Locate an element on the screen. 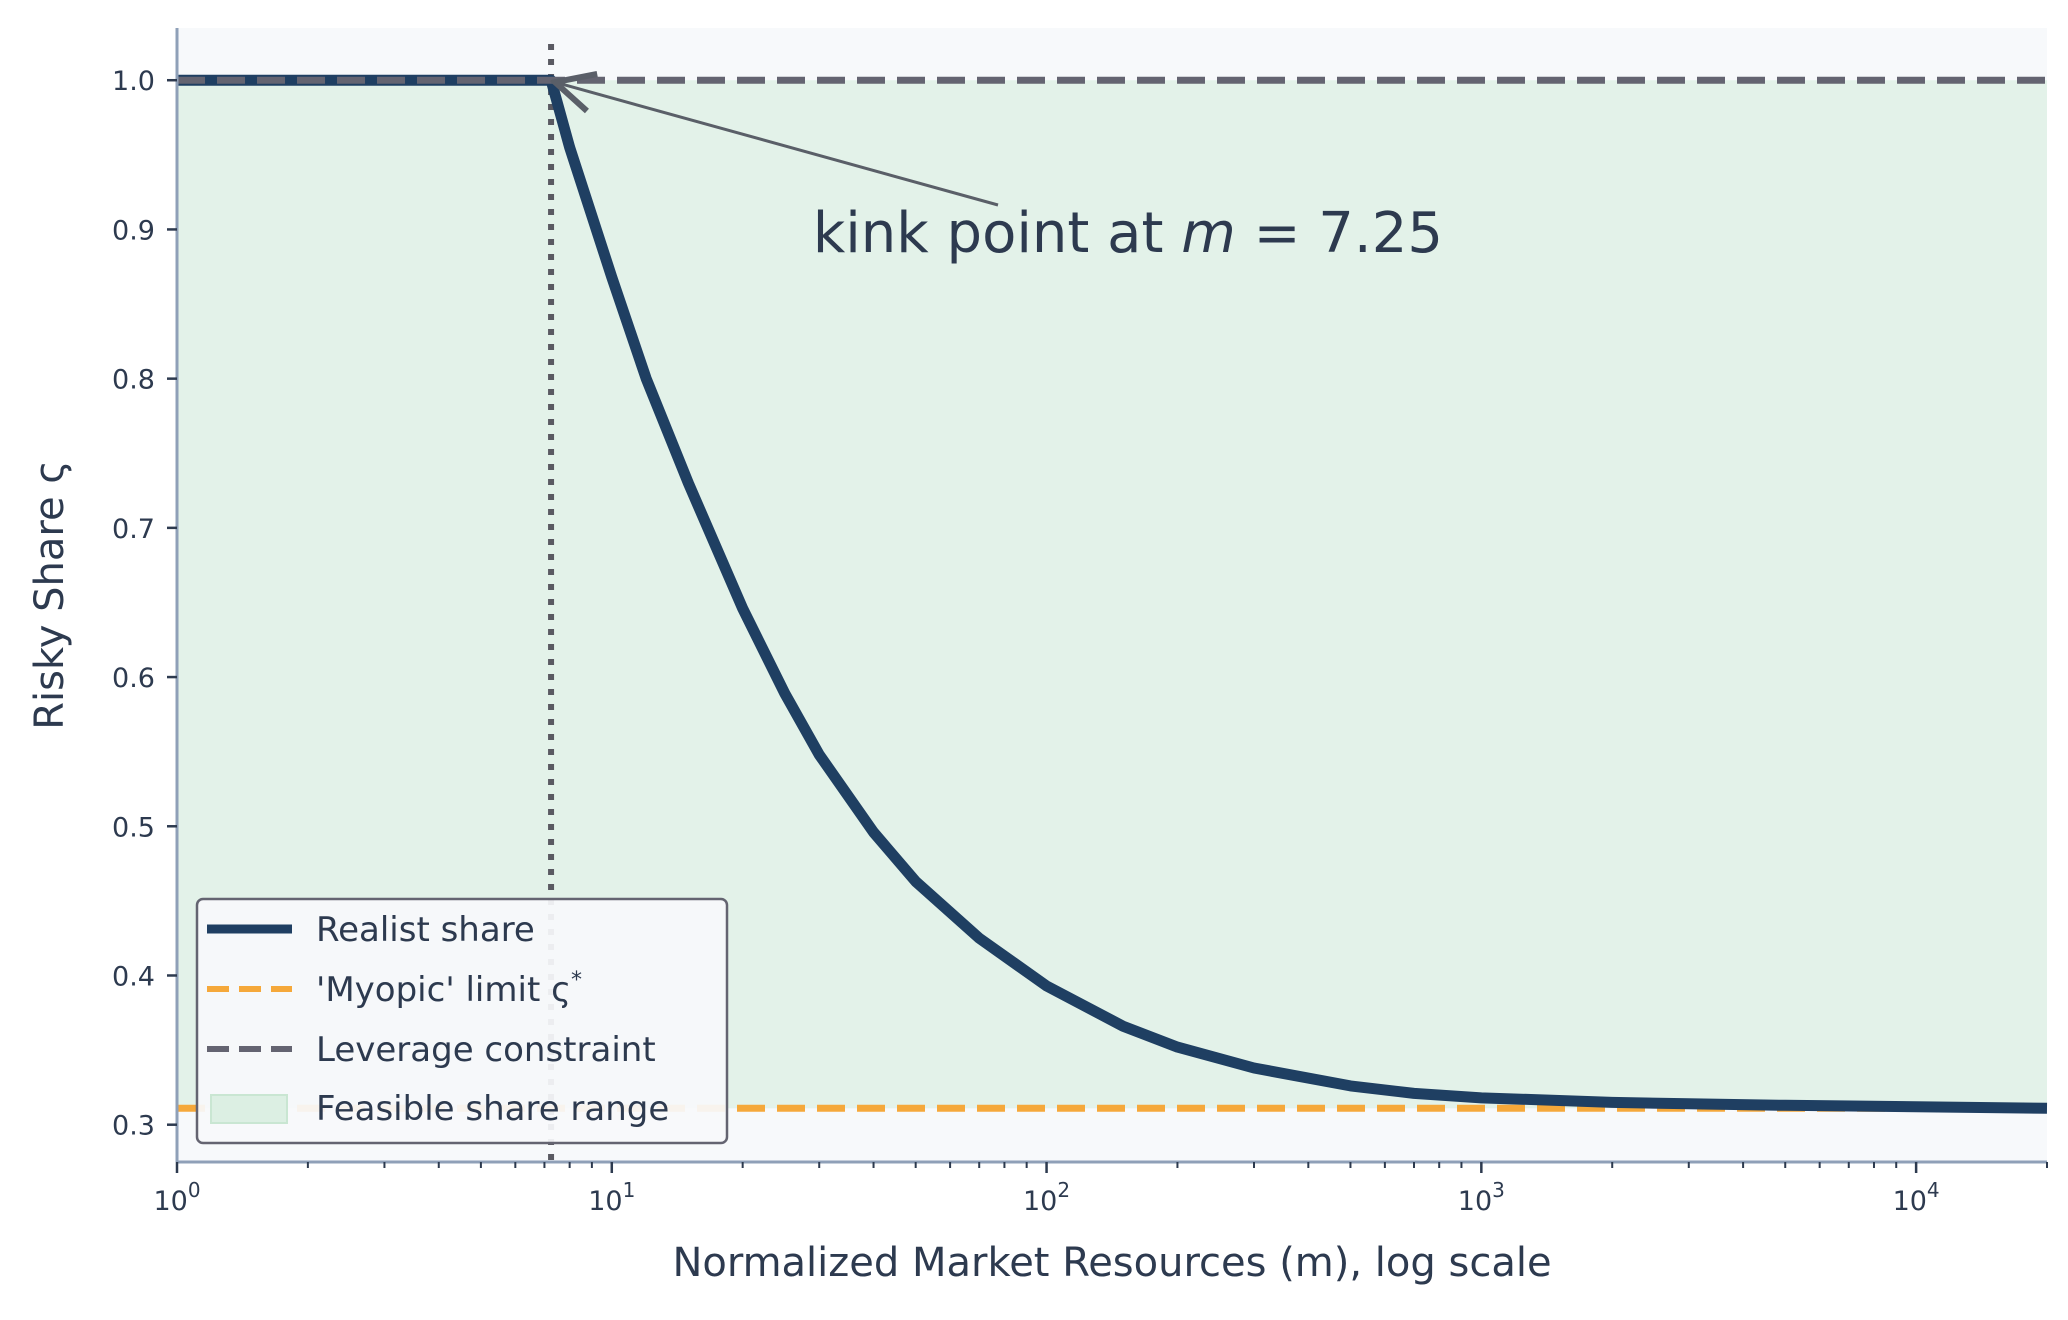  legend-label-myopic-limit: 'Myopic' limit ς* is located at coordinates (449, 989).